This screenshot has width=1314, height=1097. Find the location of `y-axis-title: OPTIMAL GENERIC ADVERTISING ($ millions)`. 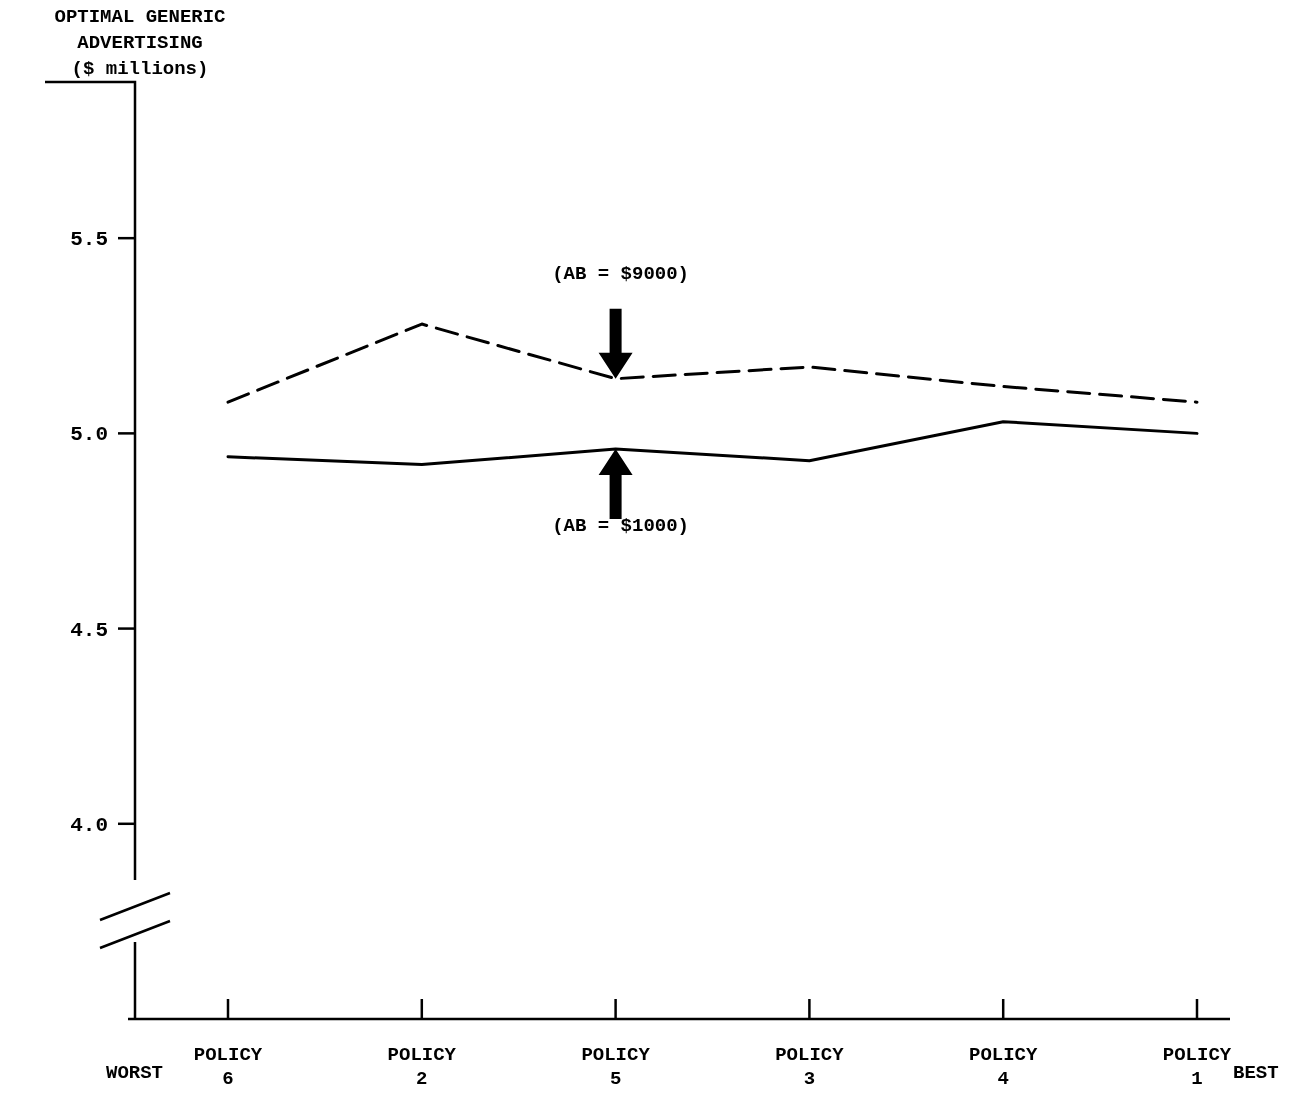

y-axis-title: OPTIMAL GENERIC ADVERTISING ($ millions) is located at coordinates (140, 43).